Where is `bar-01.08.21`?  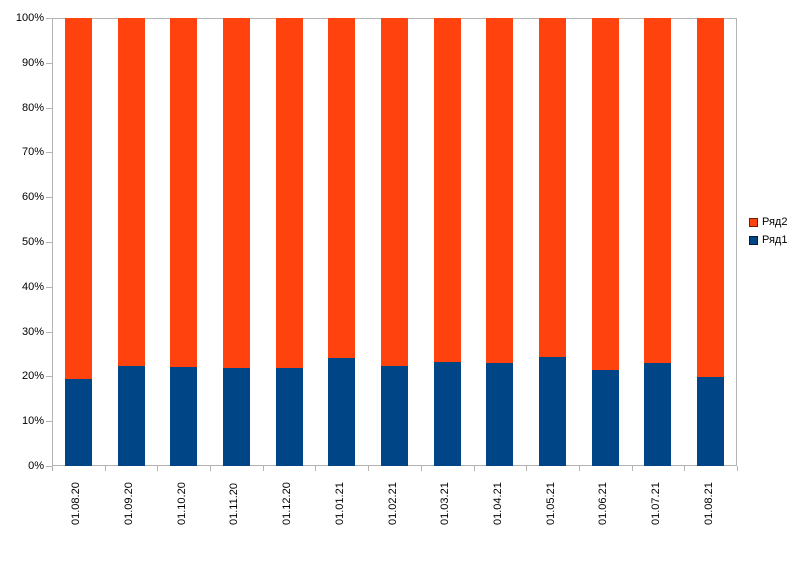 bar-01.08.21 is located at coordinates (711, 242).